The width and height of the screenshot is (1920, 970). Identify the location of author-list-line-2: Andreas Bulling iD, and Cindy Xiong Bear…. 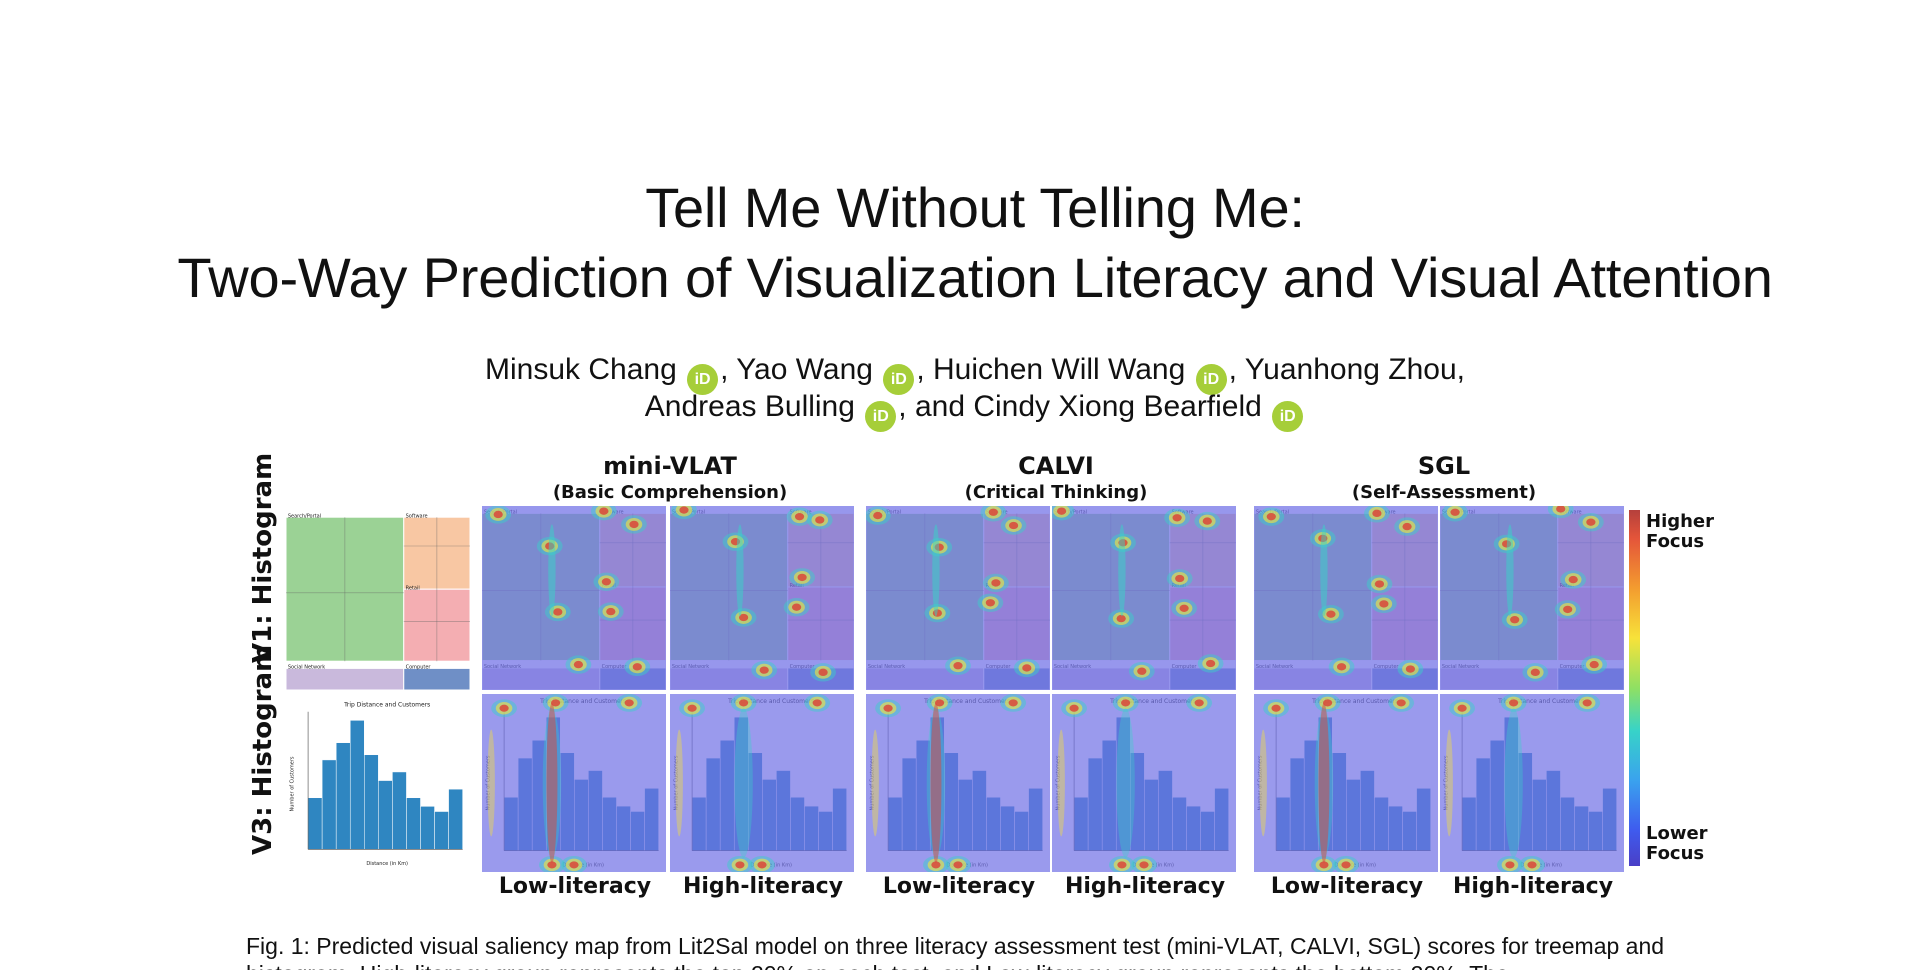
(960, 412).